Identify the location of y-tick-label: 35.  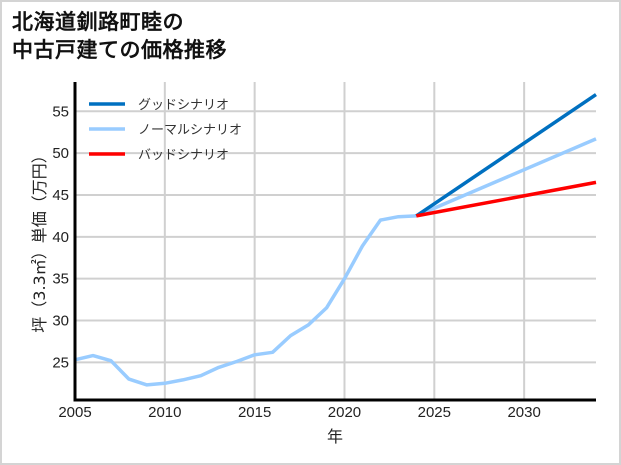
(60, 279).